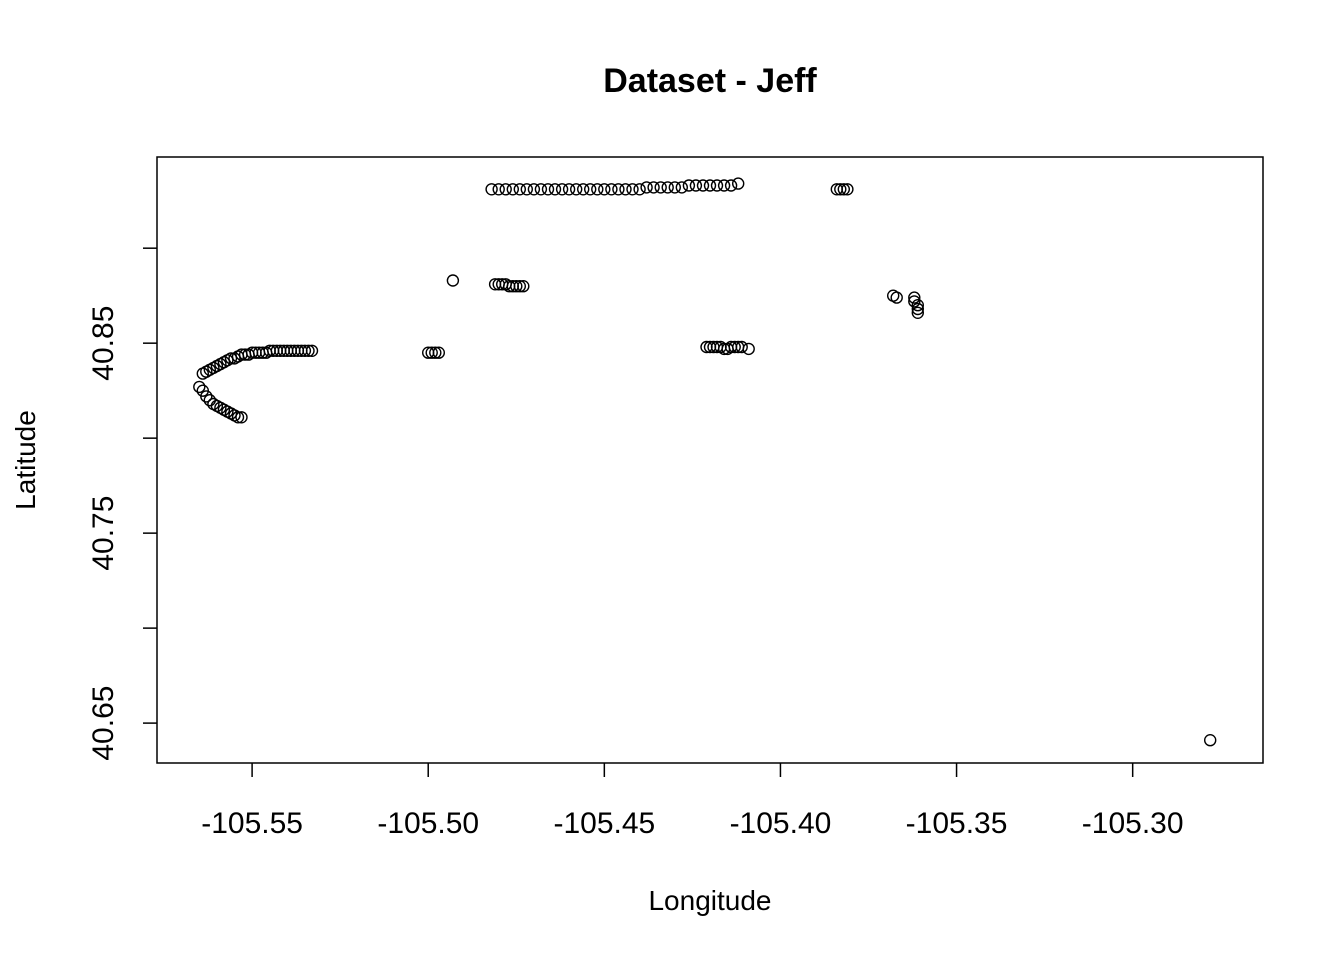  Describe the element at coordinates (1133, 823) in the screenshot. I see `x-tick-label: -105.30` at that location.